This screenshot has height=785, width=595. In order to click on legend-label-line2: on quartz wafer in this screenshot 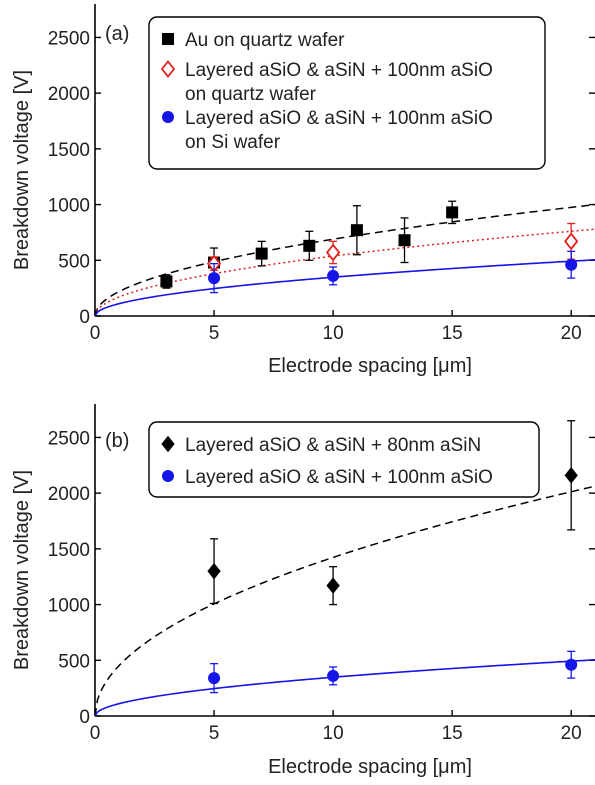, I will do `click(251, 94)`.